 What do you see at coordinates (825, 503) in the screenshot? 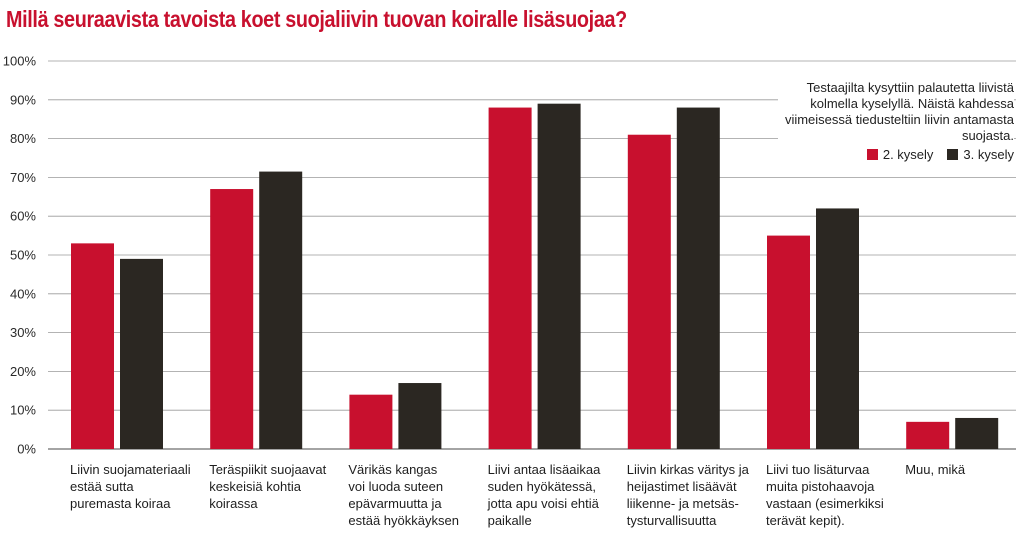
I see `x-category-label-line: vastaan (esimerkiksi` at bounding box center [825, 503].